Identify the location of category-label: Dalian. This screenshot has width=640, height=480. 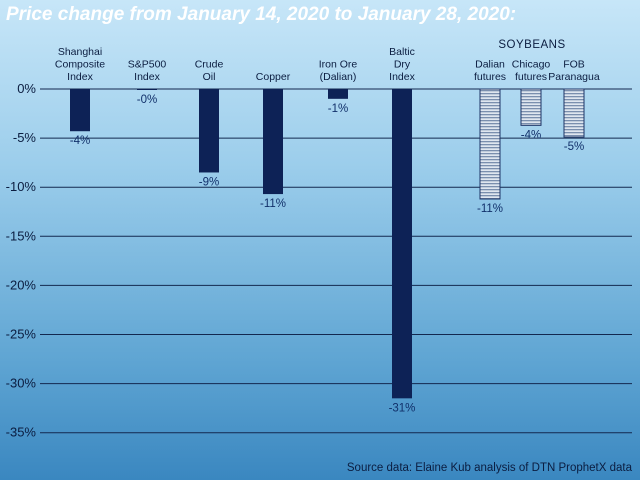
(490, 65).